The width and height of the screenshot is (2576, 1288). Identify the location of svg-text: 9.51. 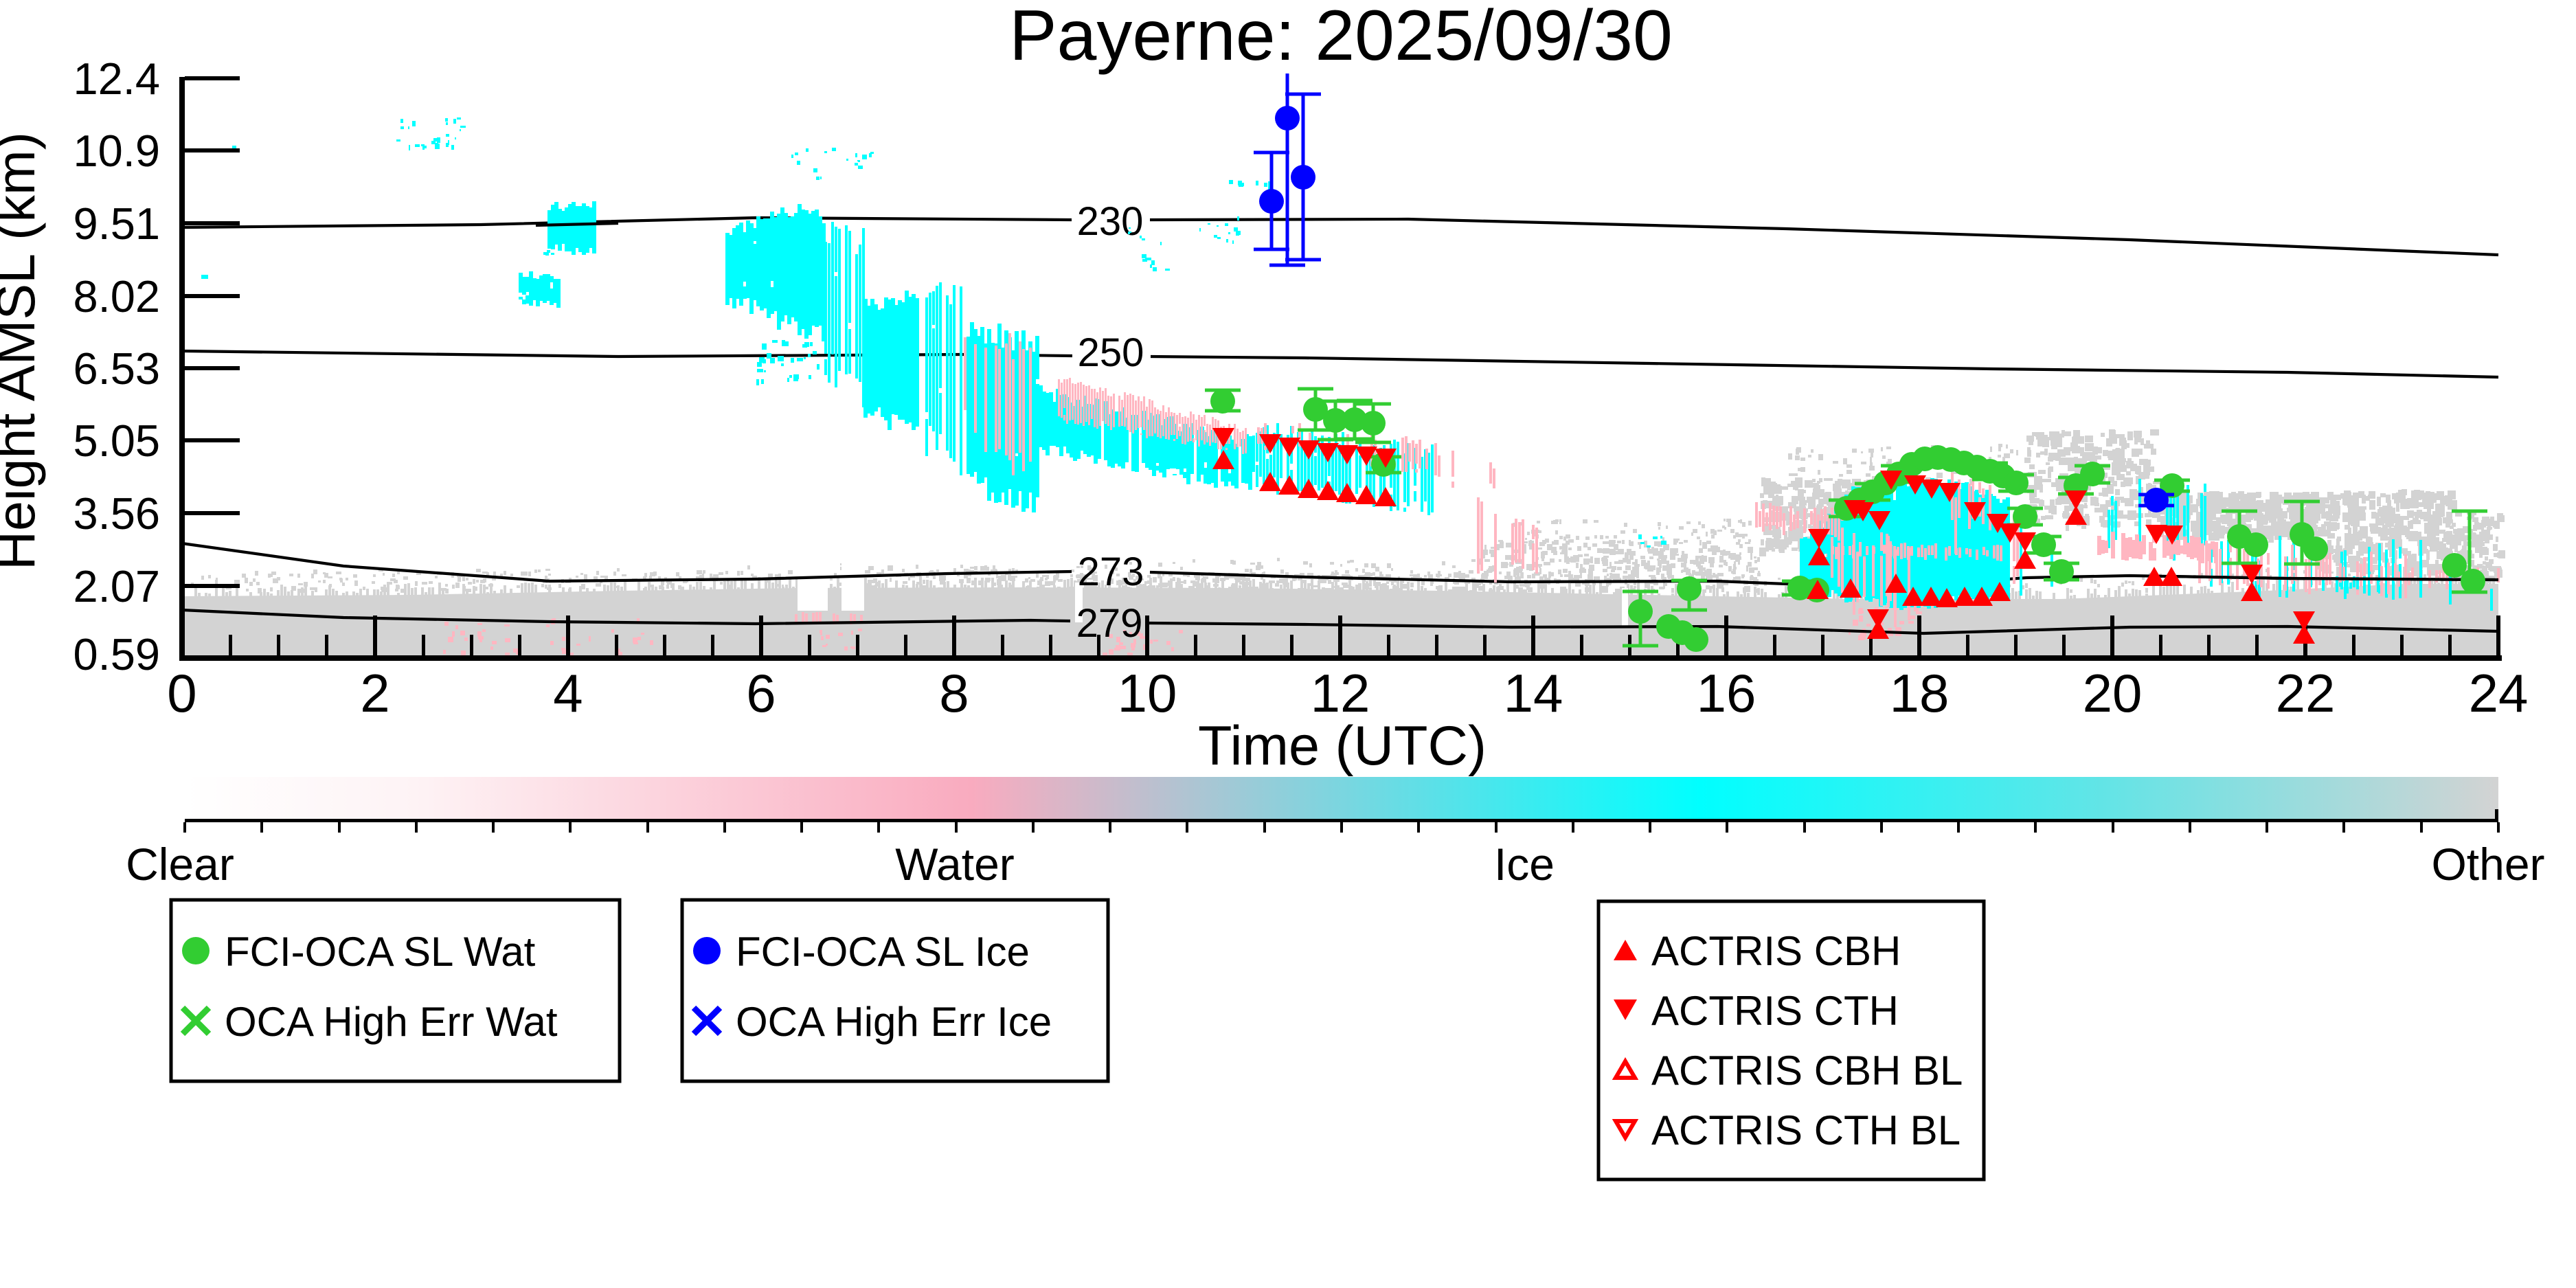
(116, 224).